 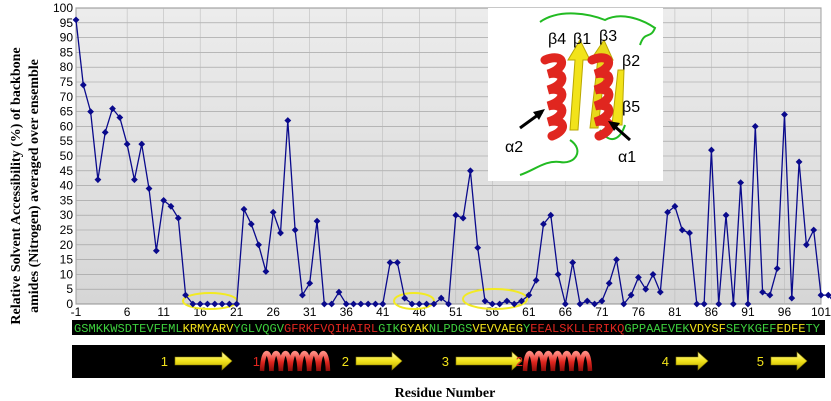 I want to click on x-tick-label: 86, so click(x=712, y=312).